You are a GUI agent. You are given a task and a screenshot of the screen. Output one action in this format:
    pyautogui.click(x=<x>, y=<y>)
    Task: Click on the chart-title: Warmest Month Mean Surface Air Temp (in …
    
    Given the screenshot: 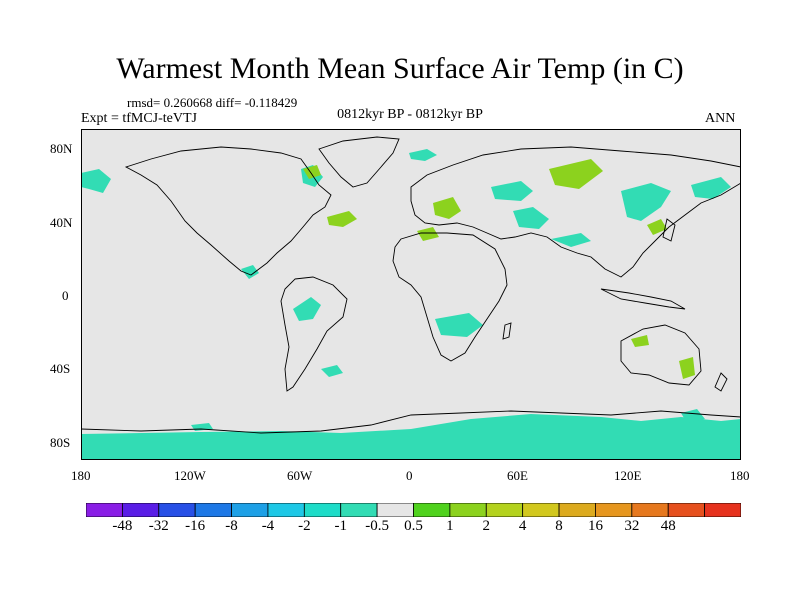 What is the action you would take?
    pyautogui.click(x=400, y=68)
    